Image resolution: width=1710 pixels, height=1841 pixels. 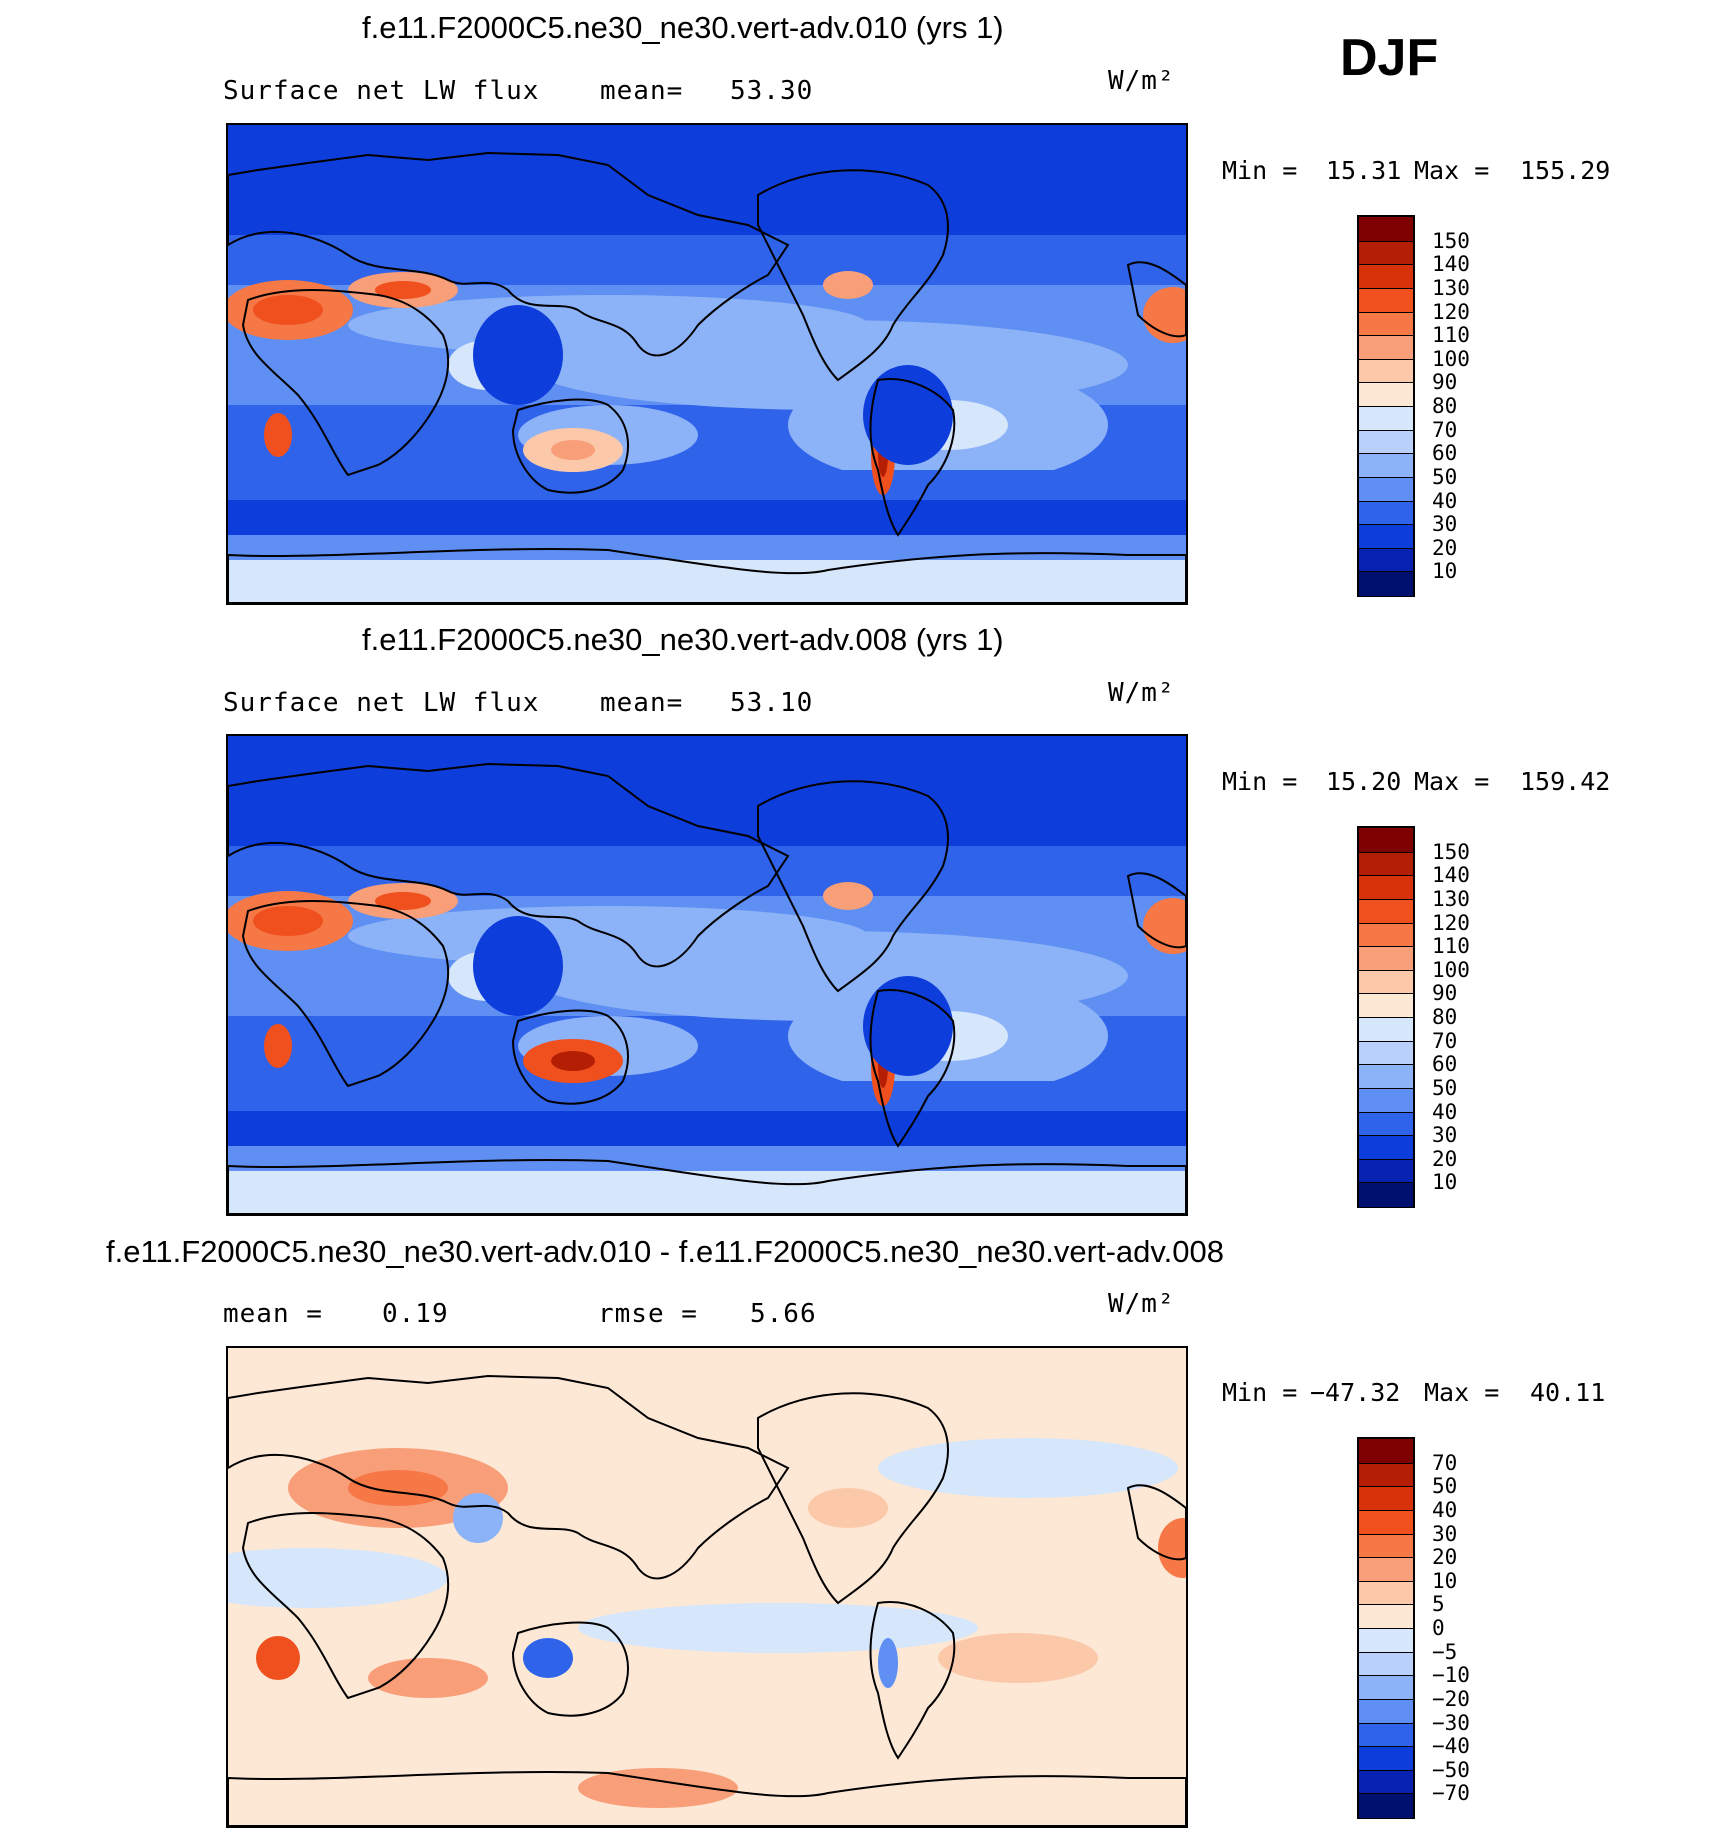 I want to click on colorbar-tick-label: 30, so click(x=1445, y=524).